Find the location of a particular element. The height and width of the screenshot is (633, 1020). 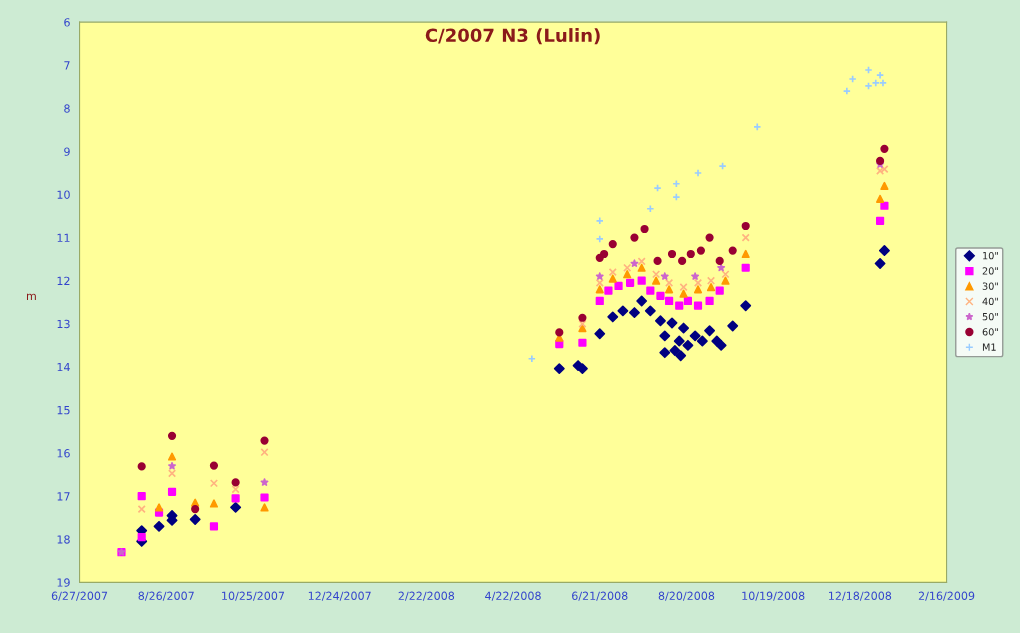

legend-label: 50" is located at coordinates (990, 316).